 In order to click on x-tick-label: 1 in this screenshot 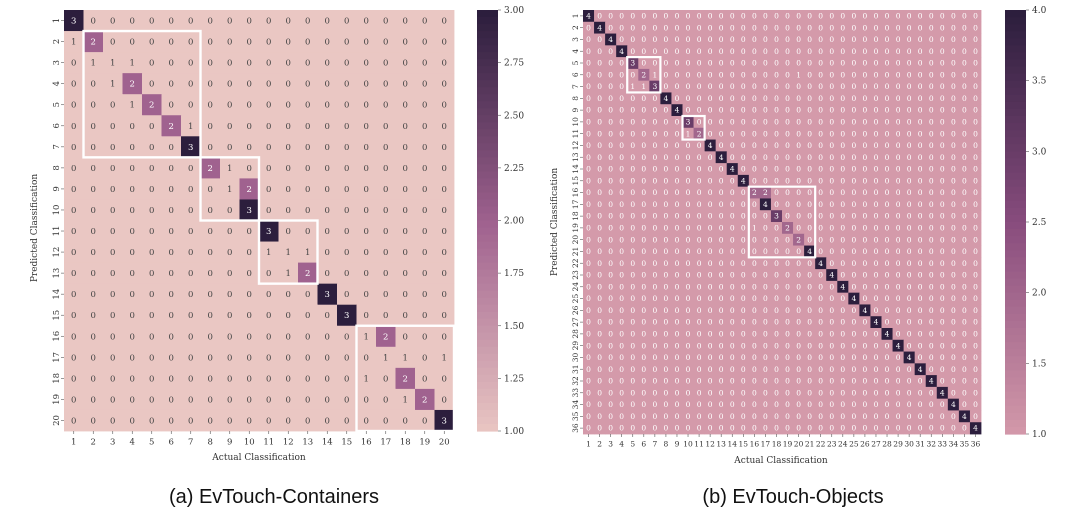, I will do `click(73, 443)`.